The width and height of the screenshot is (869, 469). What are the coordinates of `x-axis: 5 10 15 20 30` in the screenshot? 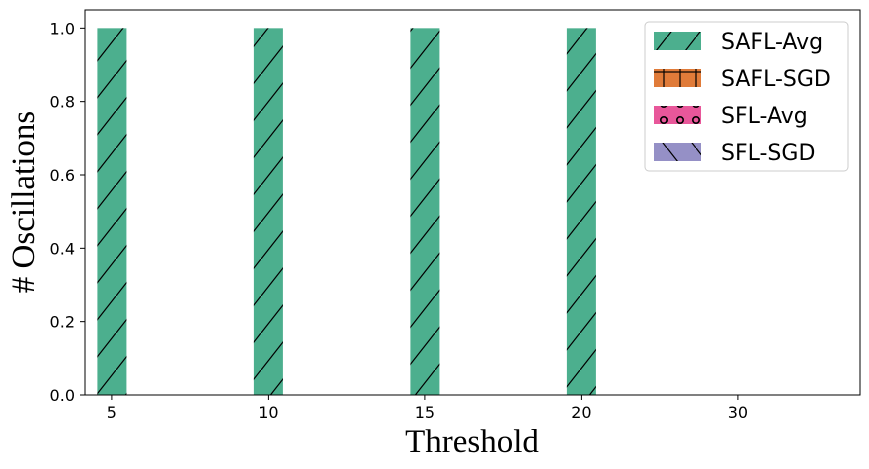 It's located at (427, 408).